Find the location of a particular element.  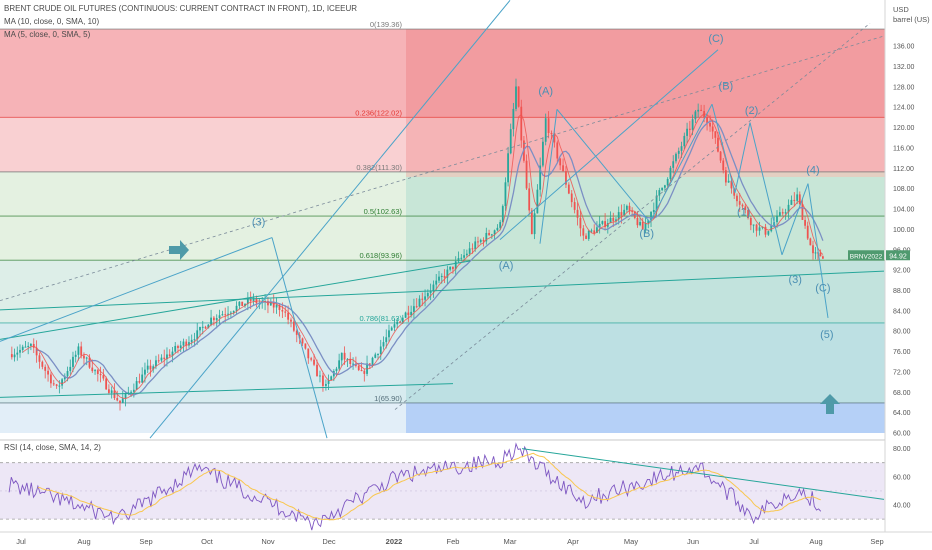

price-tick-label: 108.00 is located at coordinates (904, 189).